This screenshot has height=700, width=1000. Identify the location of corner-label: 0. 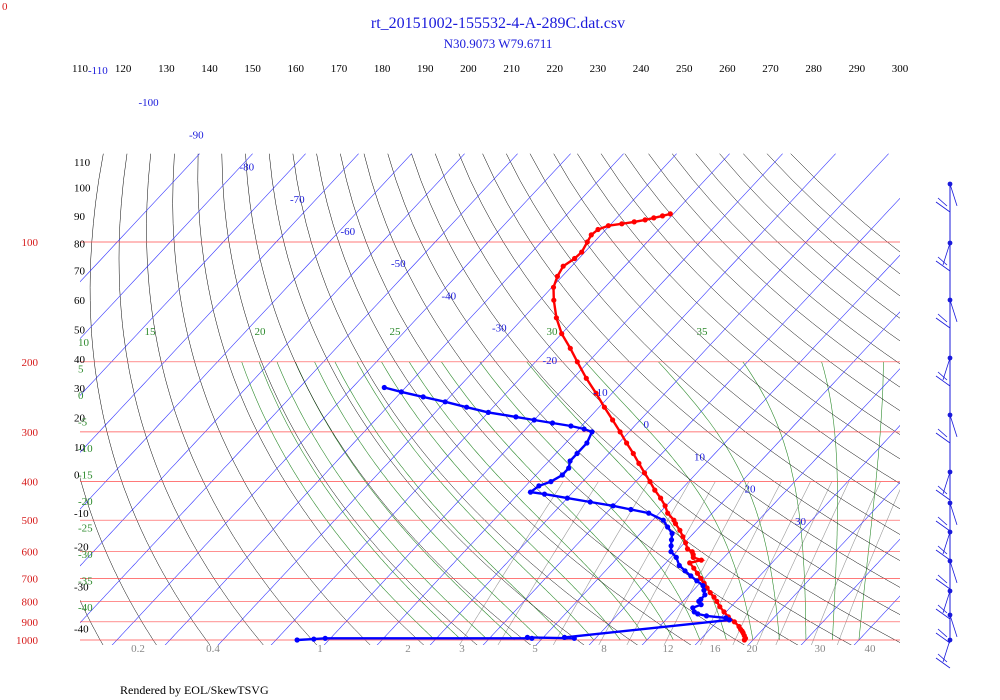
(5, 7).